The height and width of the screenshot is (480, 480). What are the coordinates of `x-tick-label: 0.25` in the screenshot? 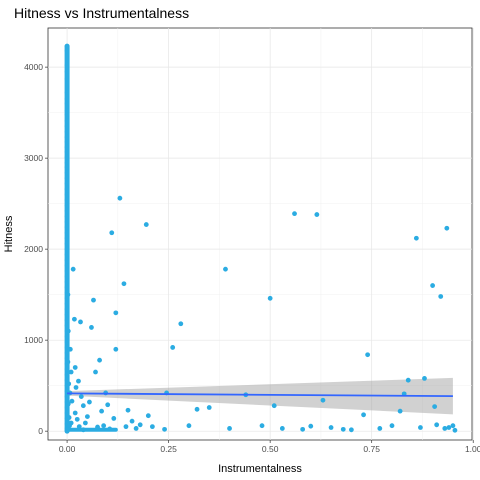 It's located at (168, 449).